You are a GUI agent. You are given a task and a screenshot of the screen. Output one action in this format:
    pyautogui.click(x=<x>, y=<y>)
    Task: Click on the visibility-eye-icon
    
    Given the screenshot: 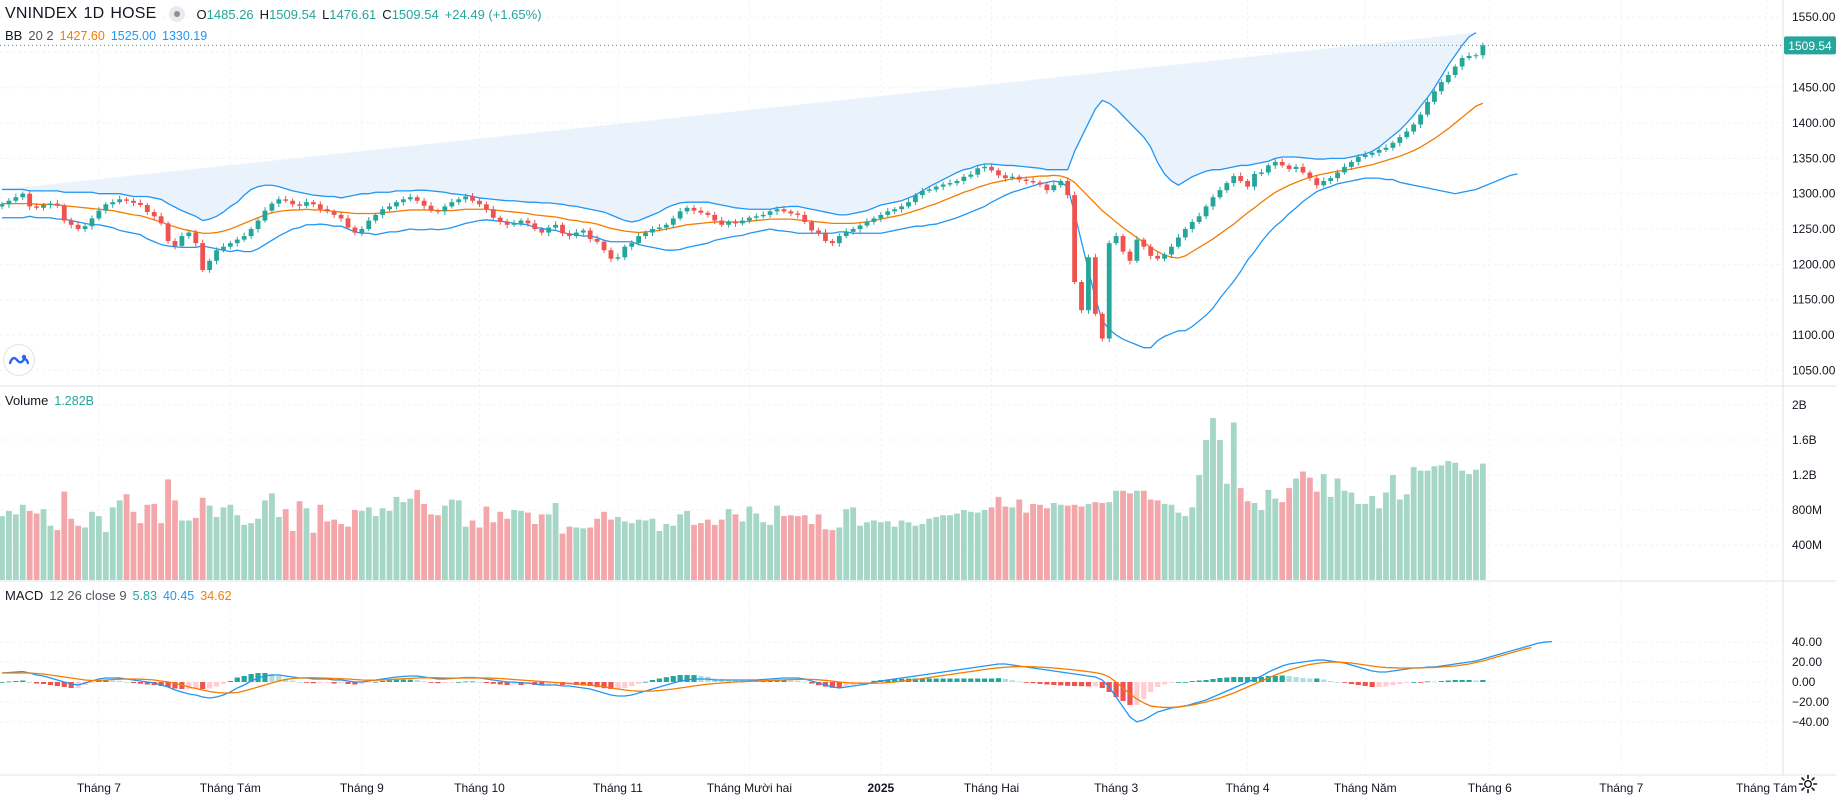 What is the action you would take?
    pyautogui.click(x=176, y=14)
    